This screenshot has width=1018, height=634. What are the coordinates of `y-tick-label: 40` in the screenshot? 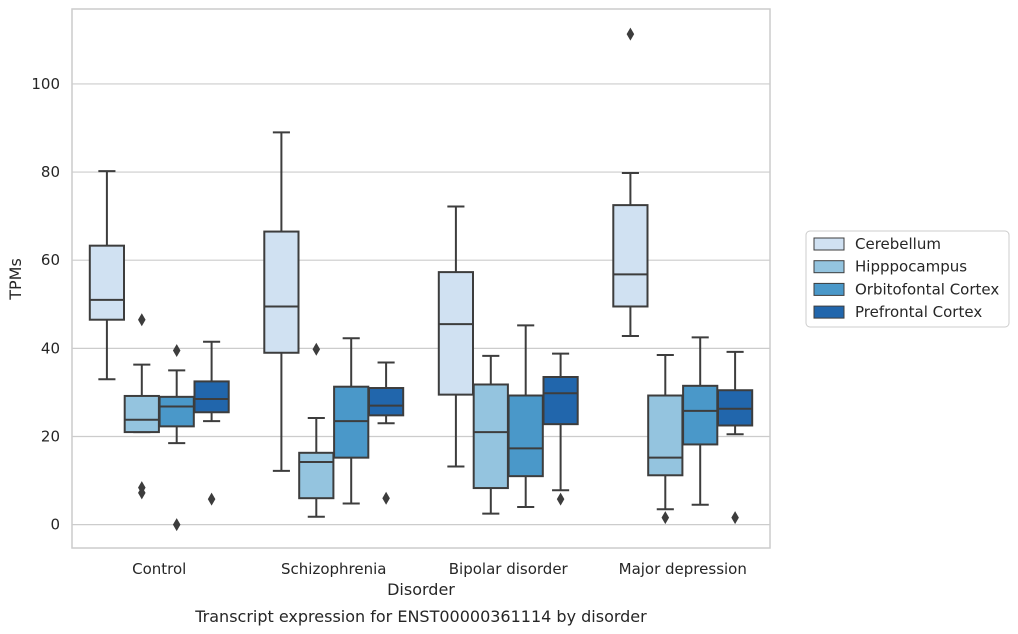 It's located at (50, 348).